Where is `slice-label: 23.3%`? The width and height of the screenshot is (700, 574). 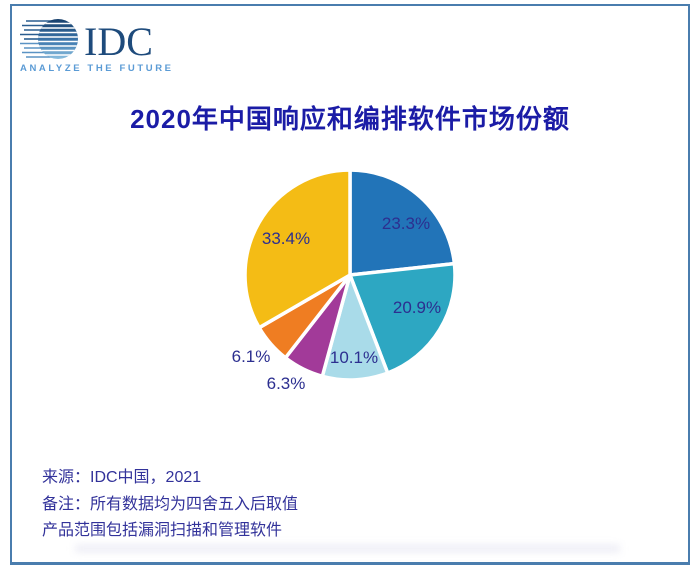 slice-label: 23.3% is located at coordinates (406, 223).